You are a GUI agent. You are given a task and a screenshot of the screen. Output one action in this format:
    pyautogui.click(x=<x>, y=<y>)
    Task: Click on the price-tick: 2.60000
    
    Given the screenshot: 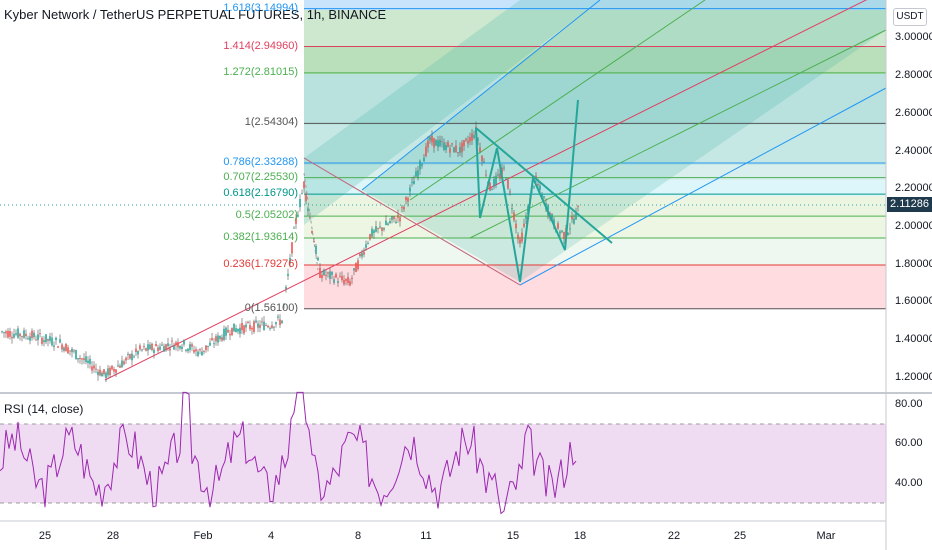 What is the action you would take?
    pyautogui.click(x=913, y=113)
    